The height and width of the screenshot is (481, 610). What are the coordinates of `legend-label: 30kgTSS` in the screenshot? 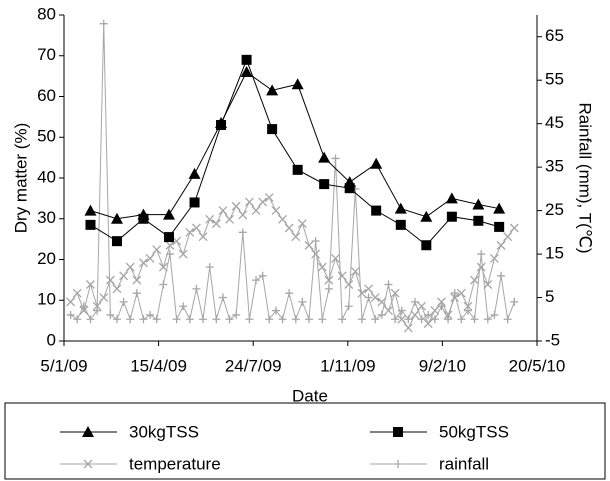 It's located at (164, 431).